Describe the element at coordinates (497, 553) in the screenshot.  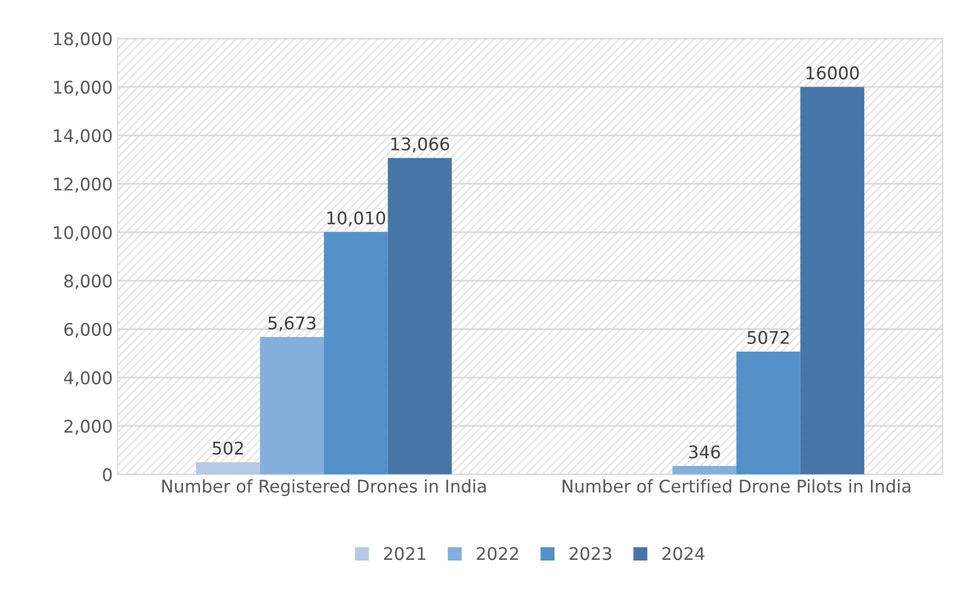
I see `legend-label: 2022` at that location.